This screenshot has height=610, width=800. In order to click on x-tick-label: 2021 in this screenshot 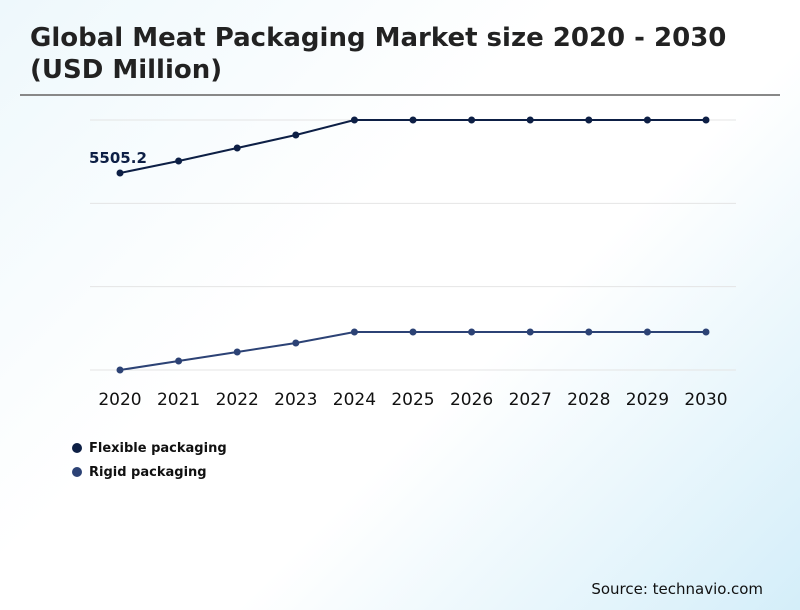, I will do `click(178, 400)`.